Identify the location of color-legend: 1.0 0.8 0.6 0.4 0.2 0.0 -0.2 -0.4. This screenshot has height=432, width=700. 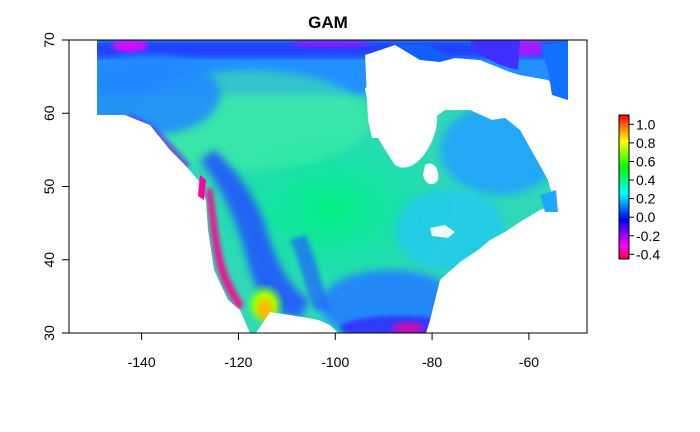
(639, 188).